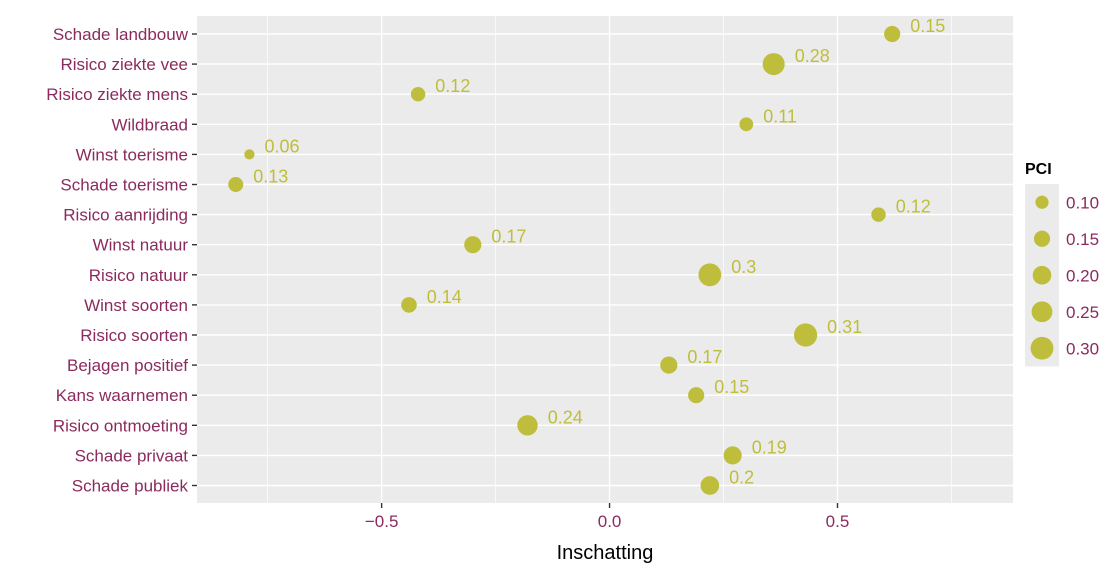 The width and height of the screenshot is (1108, 564). I want to click on y-tick-label: Wildbraad, so click(149, 124).